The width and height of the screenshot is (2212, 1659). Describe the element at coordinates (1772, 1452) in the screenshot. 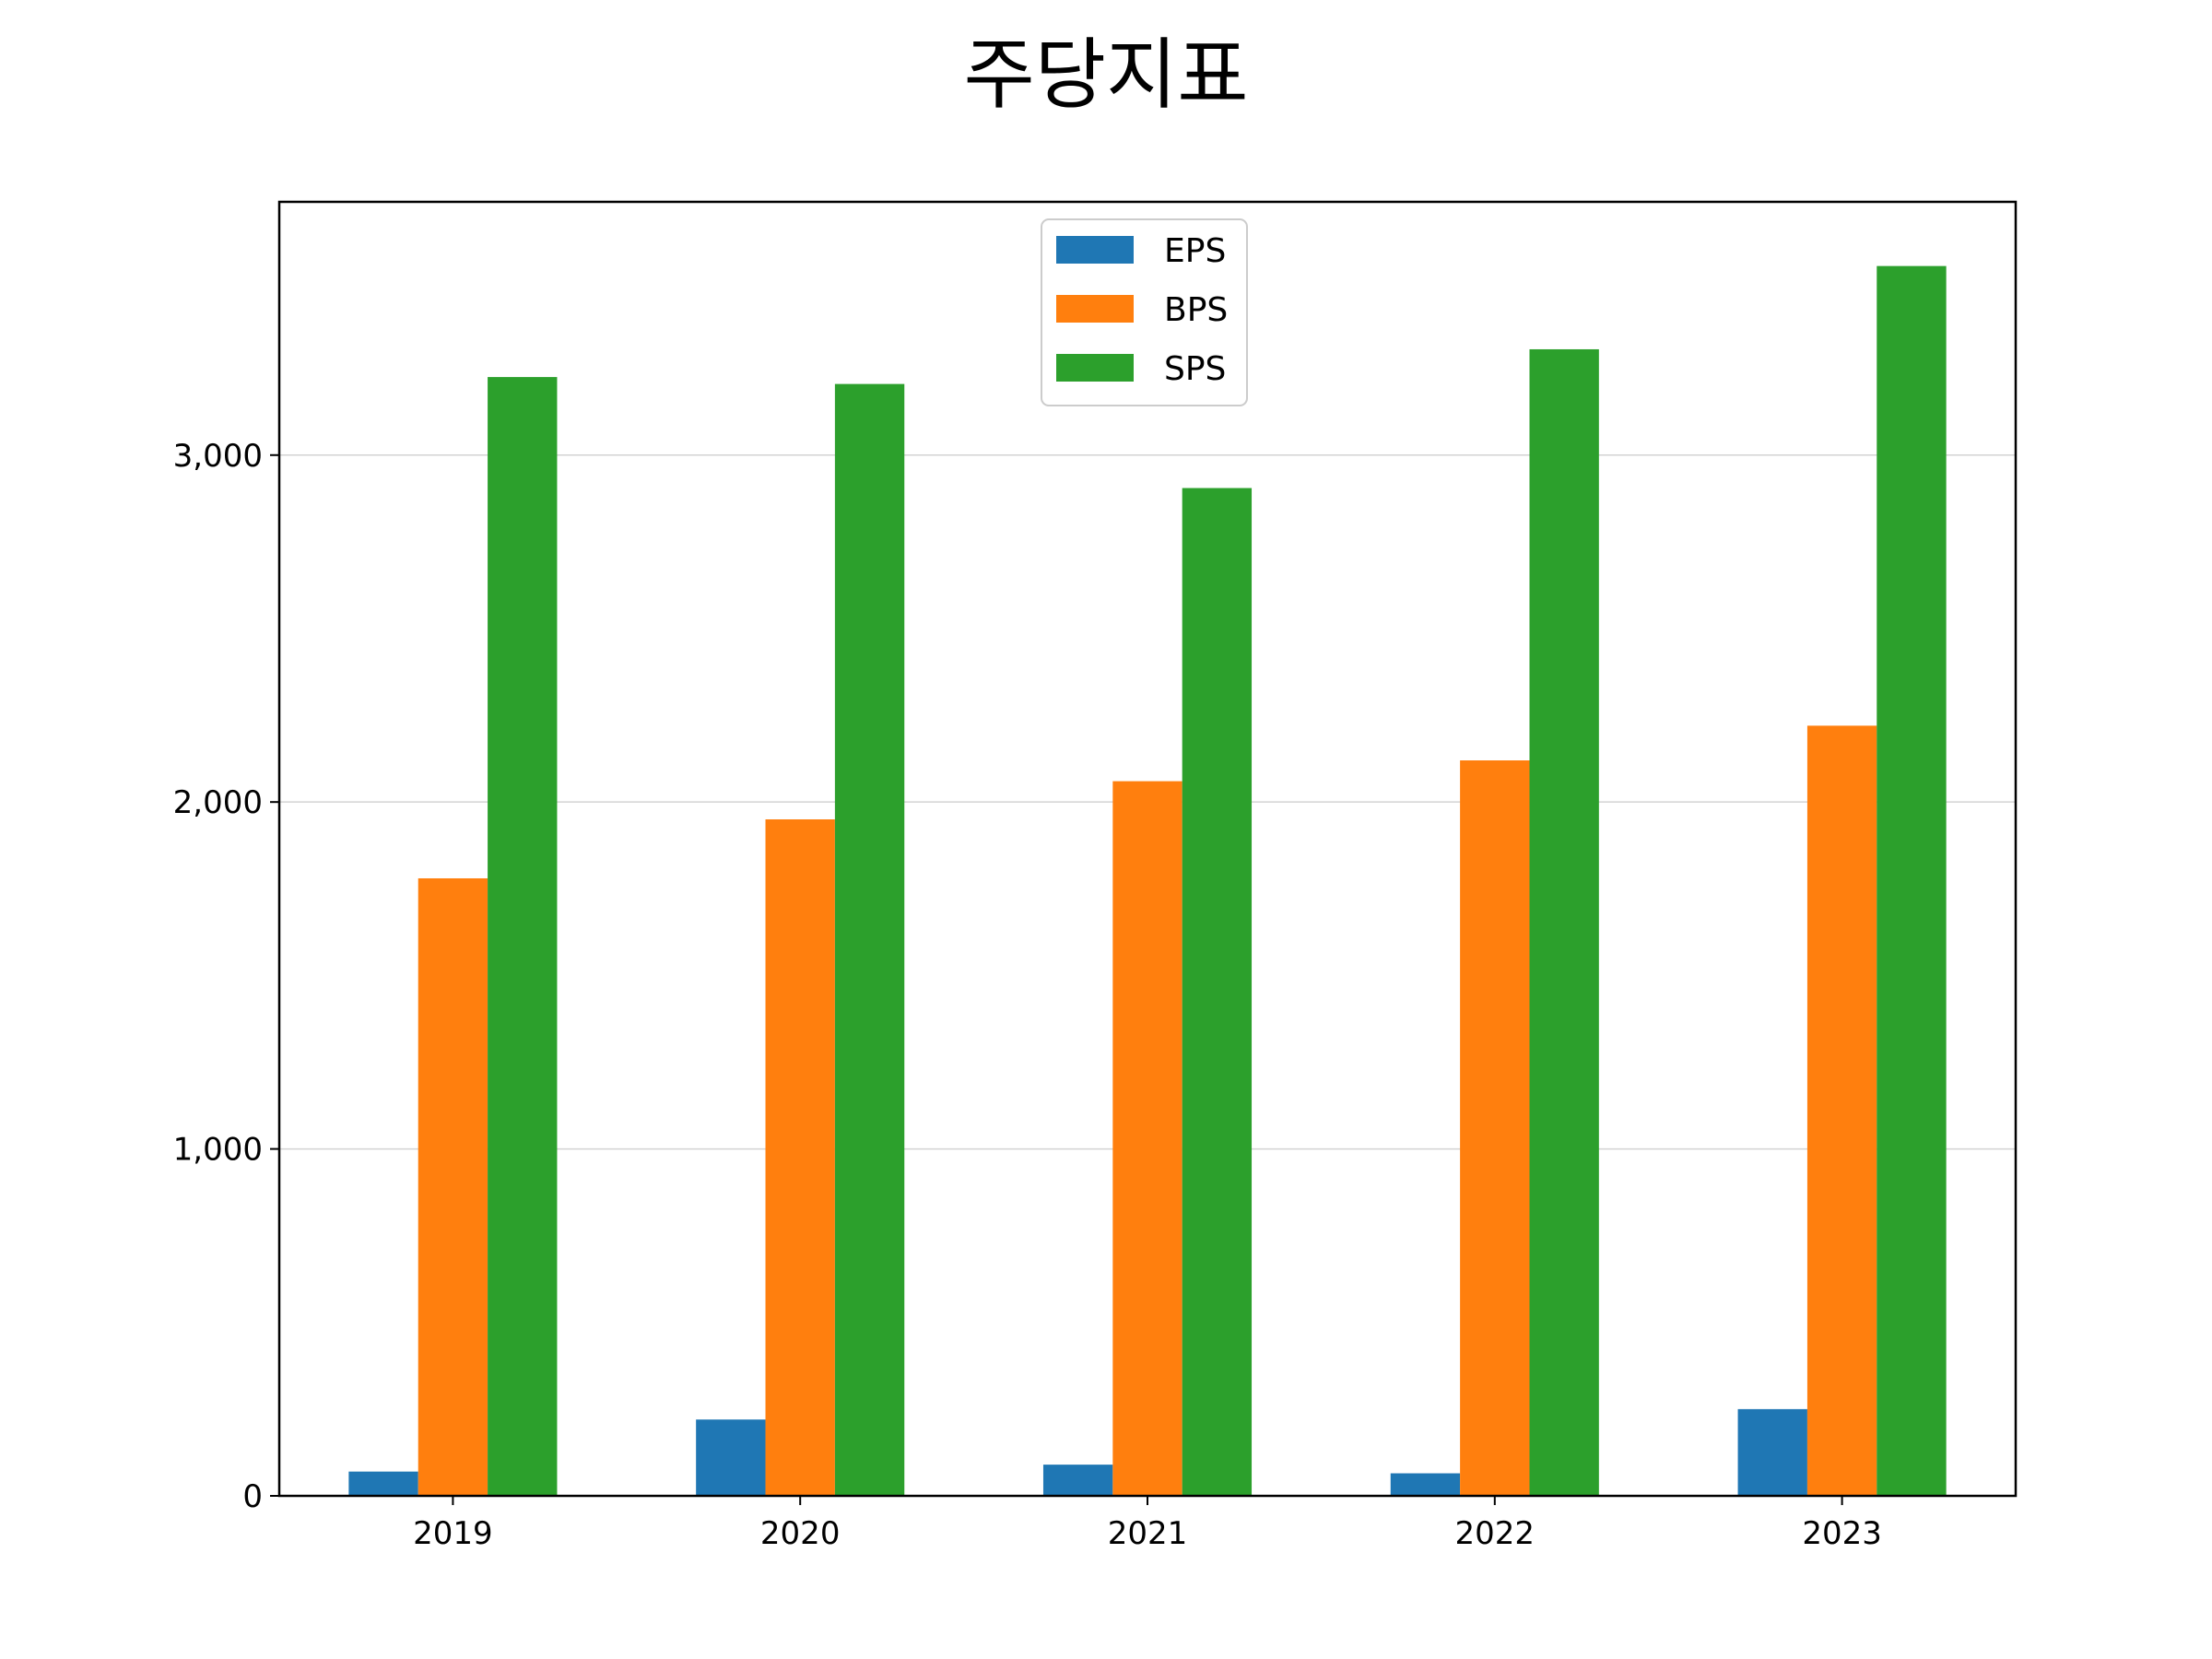

I see `bar-eps-2023` at that location.